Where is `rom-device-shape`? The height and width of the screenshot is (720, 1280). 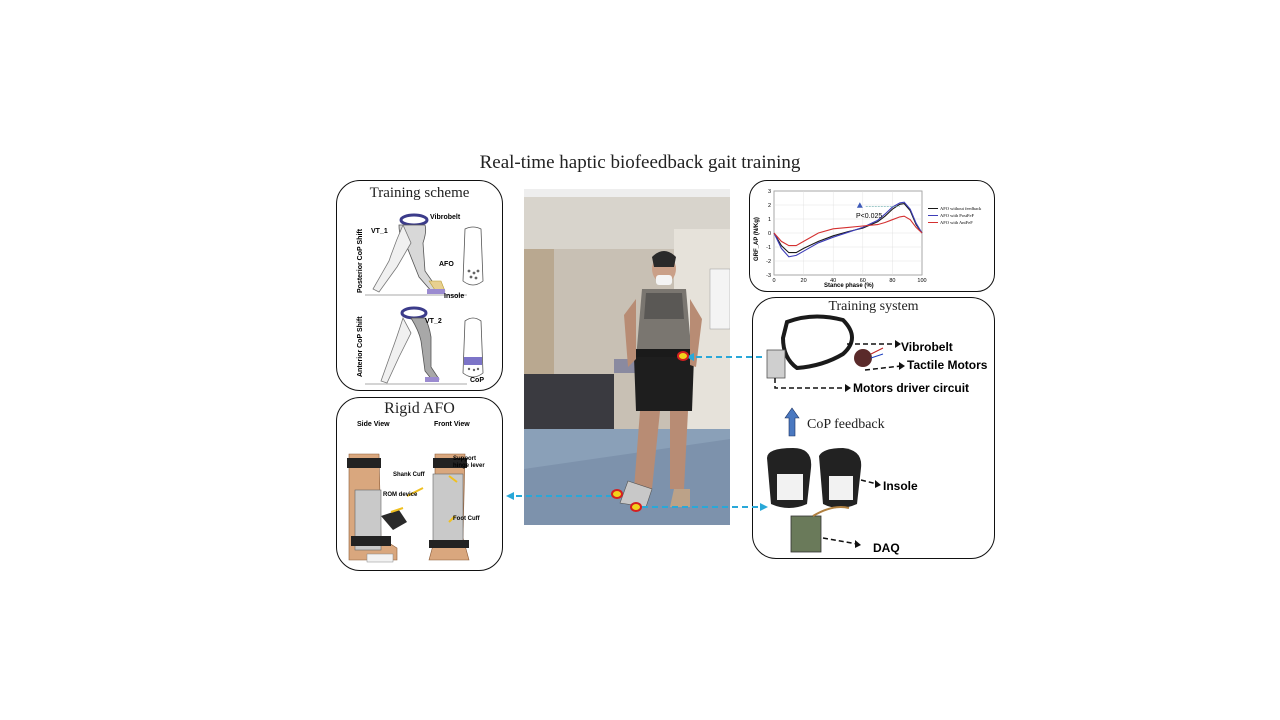 rom-device-shape is located at coordinates (394, 520).